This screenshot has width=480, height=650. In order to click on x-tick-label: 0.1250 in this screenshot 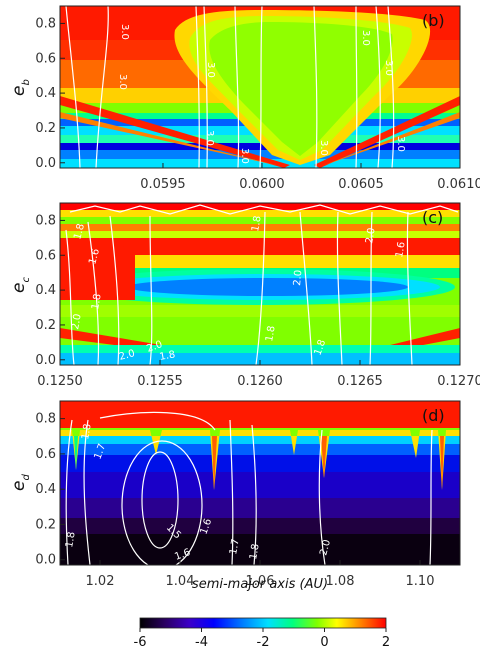, I will do `click(60, 381)`.